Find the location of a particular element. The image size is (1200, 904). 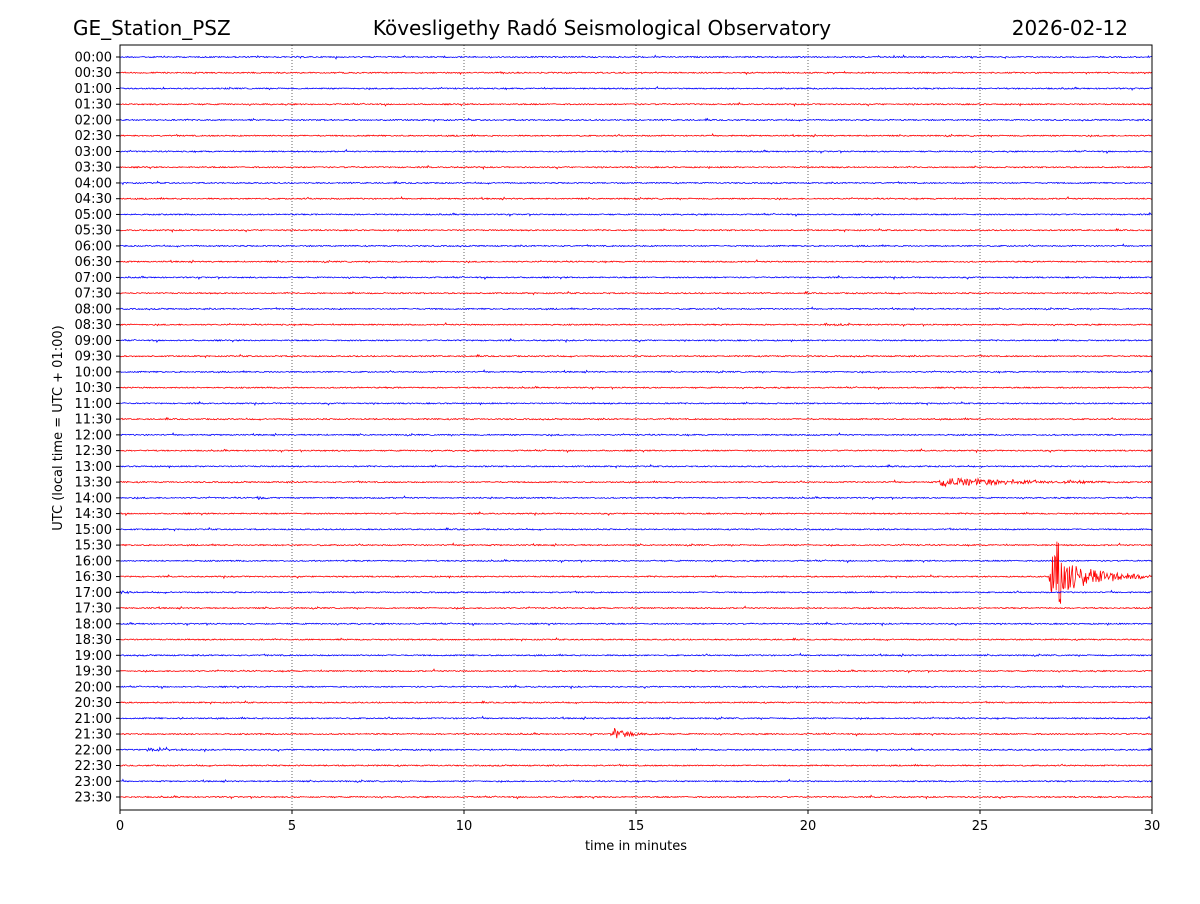

y-tick-label: 05:30 is located at coordinates (93, 231).